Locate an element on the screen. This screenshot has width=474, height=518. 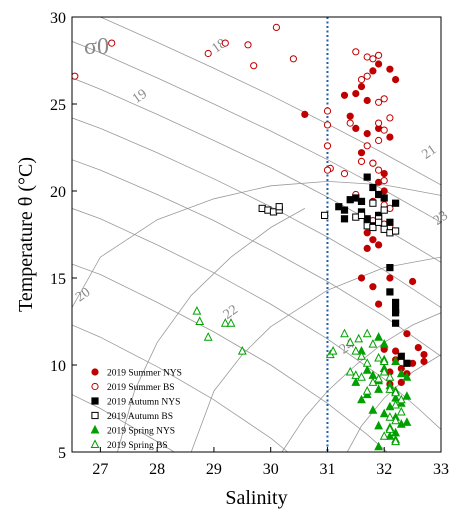
legend-item: 2019 Autumn BS is located at coordinates (132, 416).